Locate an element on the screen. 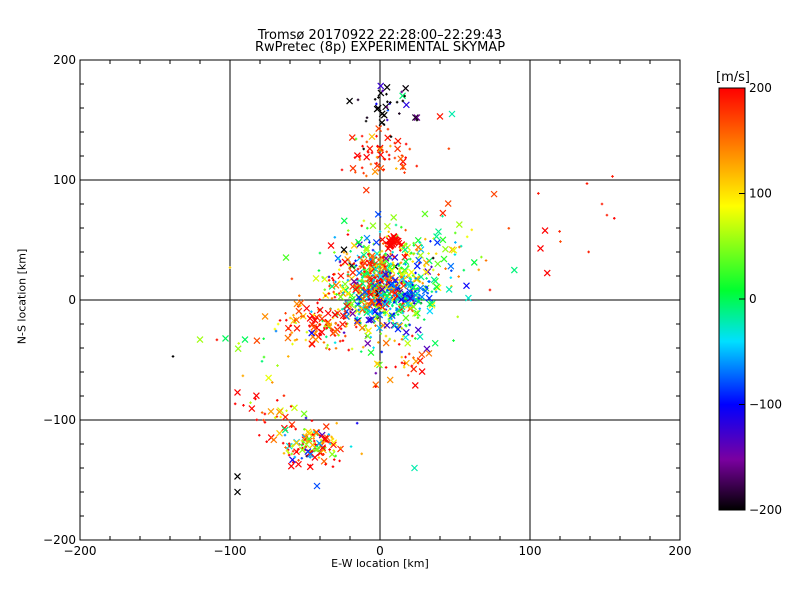  x-tick-label: 200 is located at coordinates (680, 551).